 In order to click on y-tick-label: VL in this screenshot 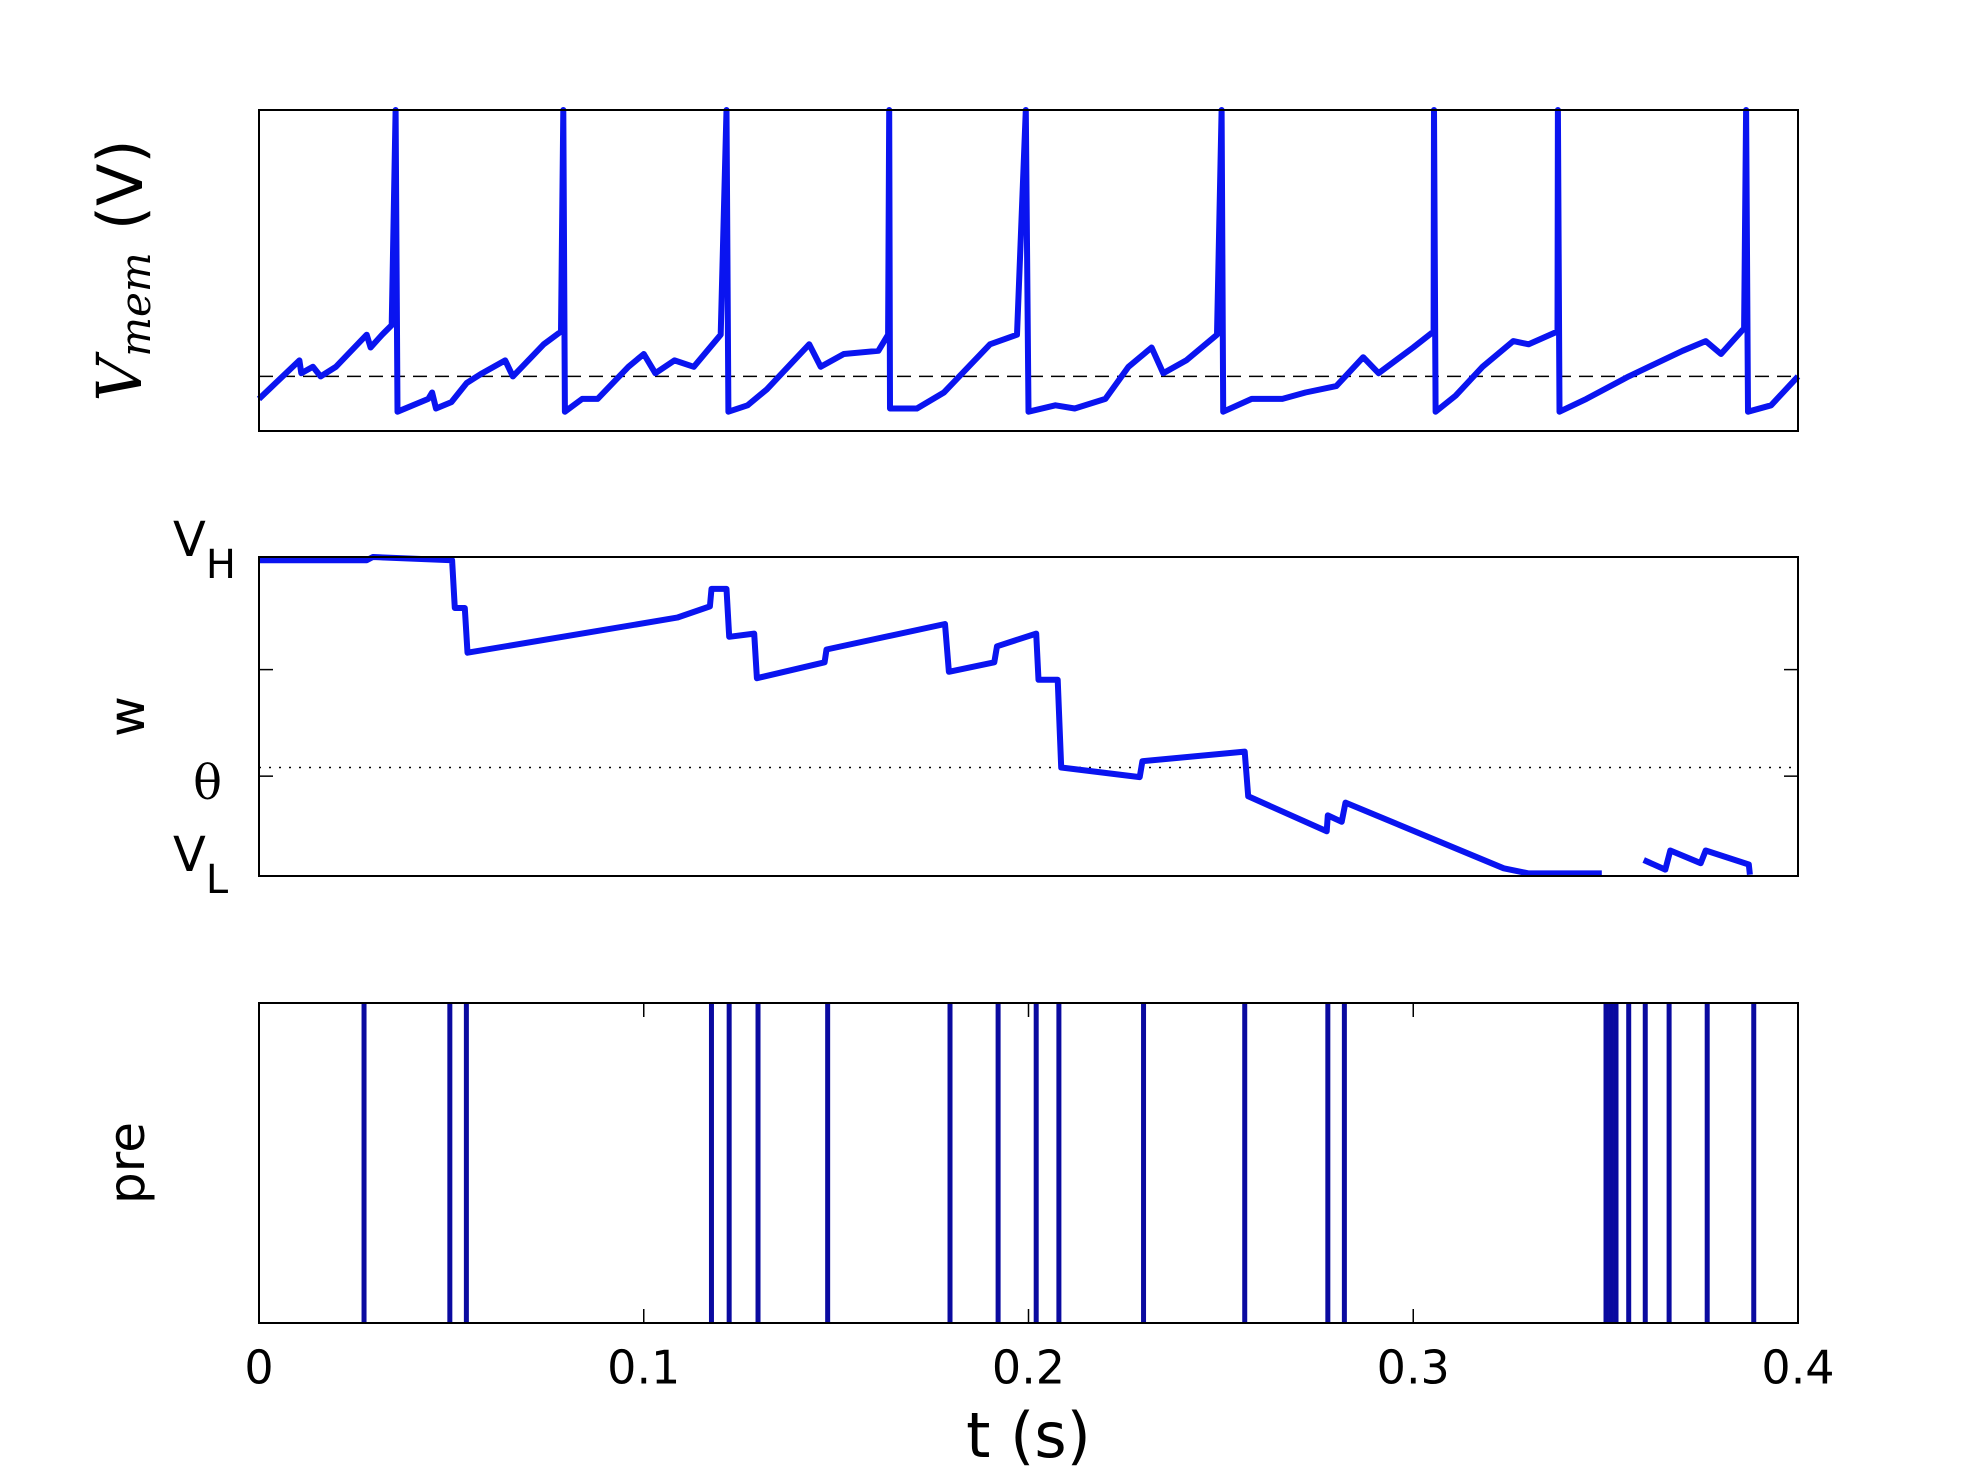, I will do `click(201, 865)`.